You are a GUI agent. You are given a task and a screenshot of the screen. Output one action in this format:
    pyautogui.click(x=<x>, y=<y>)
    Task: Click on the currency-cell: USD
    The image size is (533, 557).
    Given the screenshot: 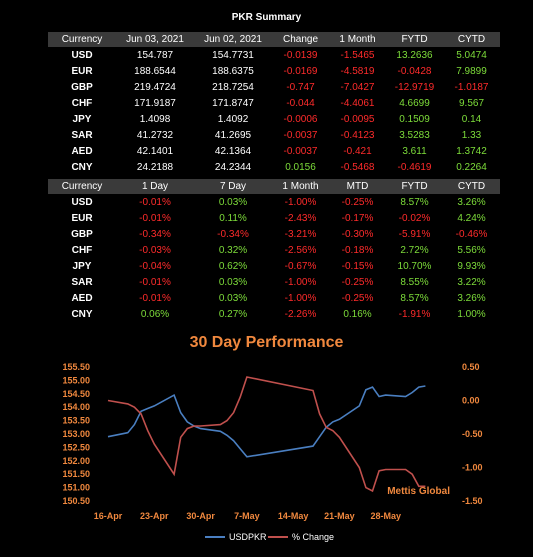 What is the action you would take?
    pyautogui.click(x=82, y=202)
    